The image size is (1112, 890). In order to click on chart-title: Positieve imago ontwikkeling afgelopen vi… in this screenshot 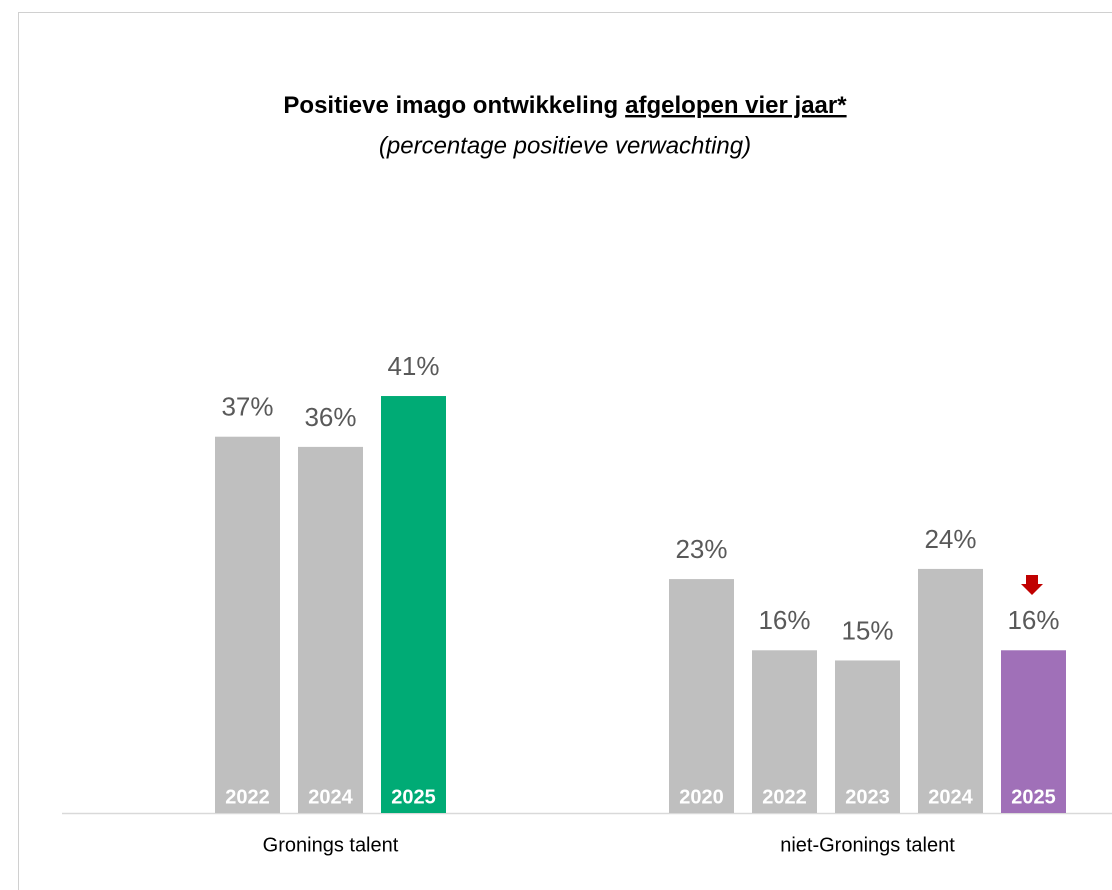, I will do `click(565, 105)`.